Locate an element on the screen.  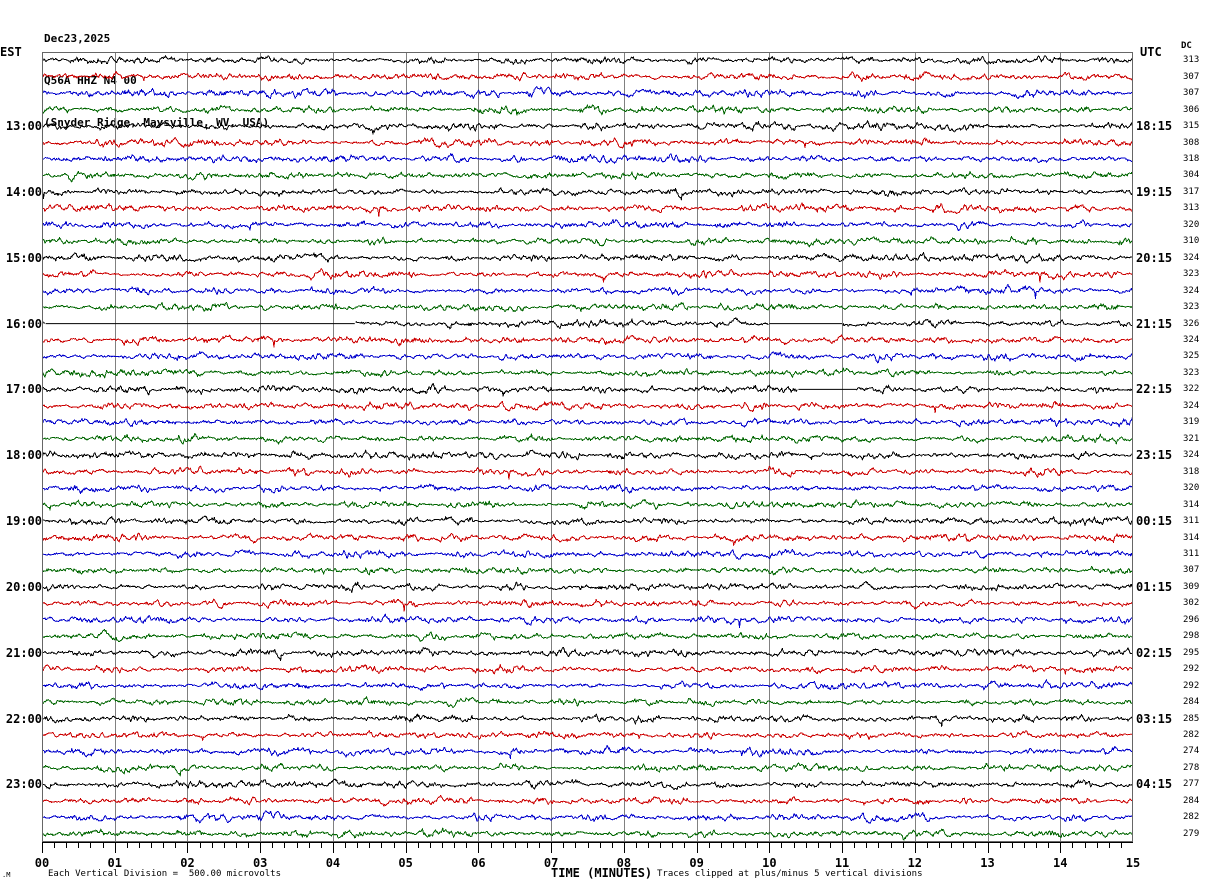
dc-column-header: DC is located at coordinates (1186, 46).